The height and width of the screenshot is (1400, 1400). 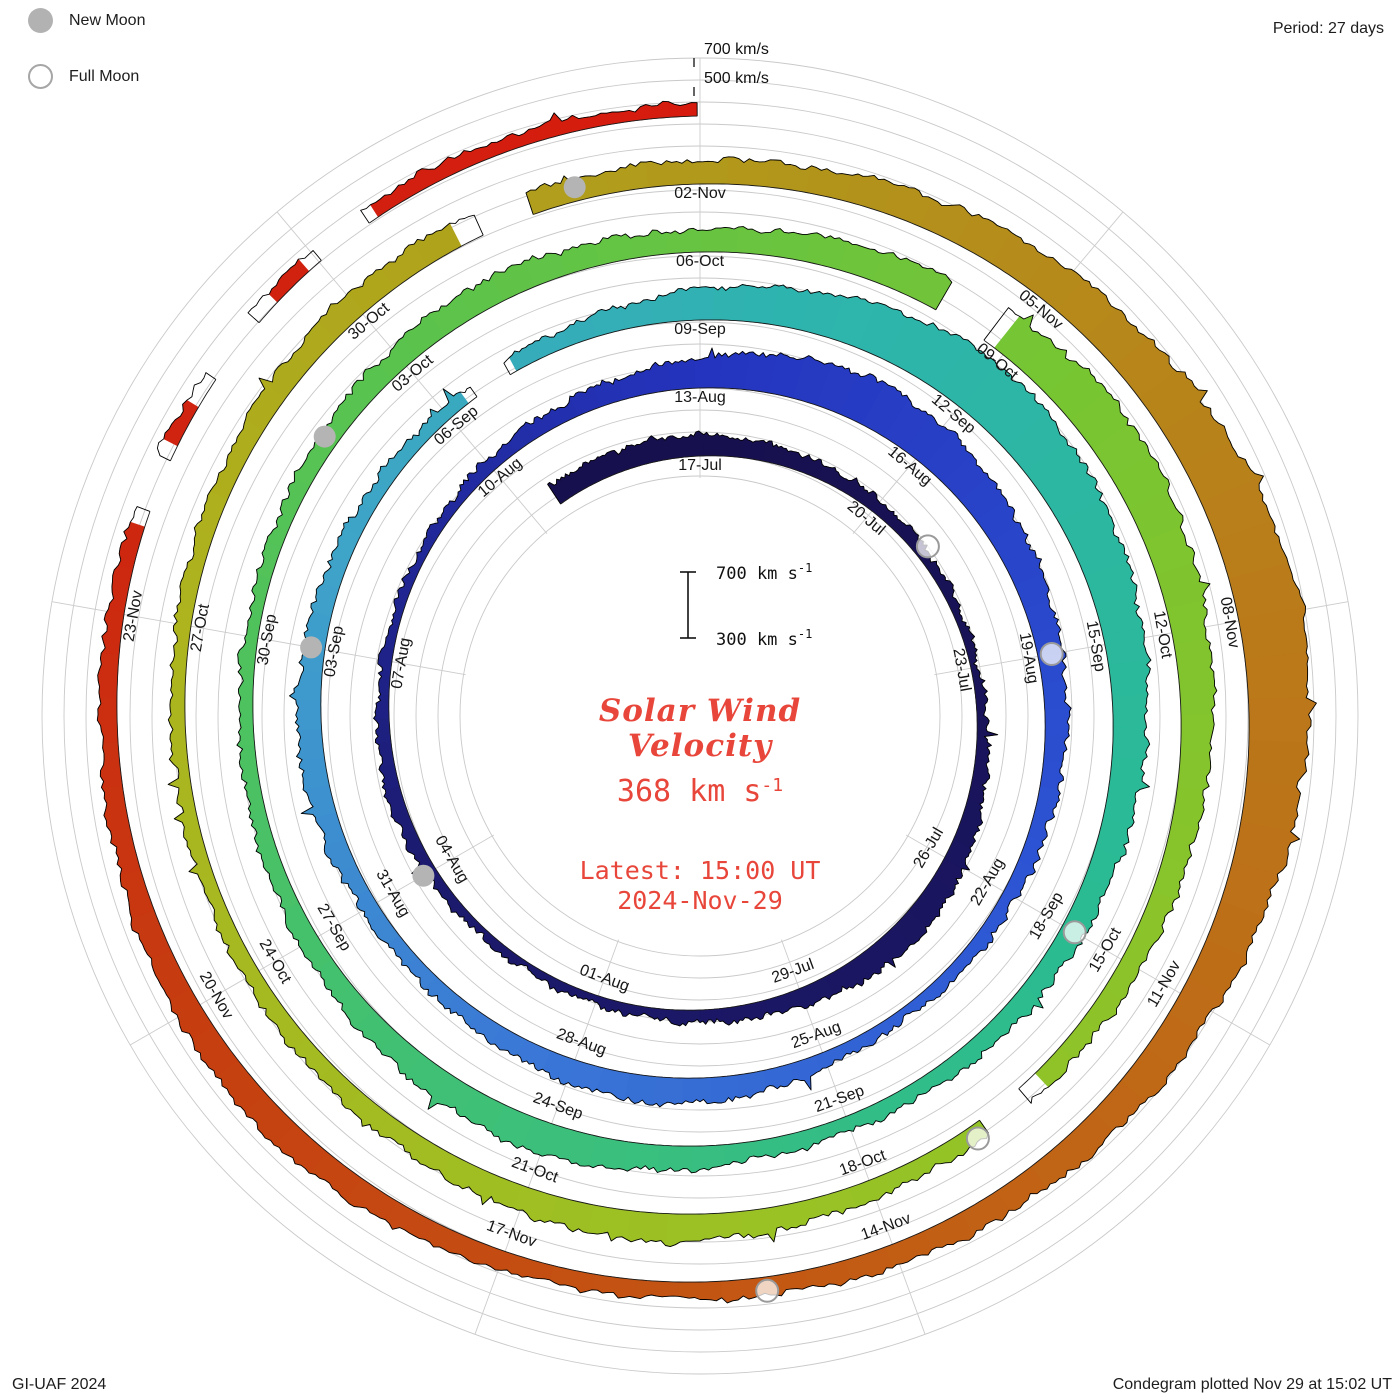 I want to click on date-label: 21-Oct, so click(x=534, y=1170).